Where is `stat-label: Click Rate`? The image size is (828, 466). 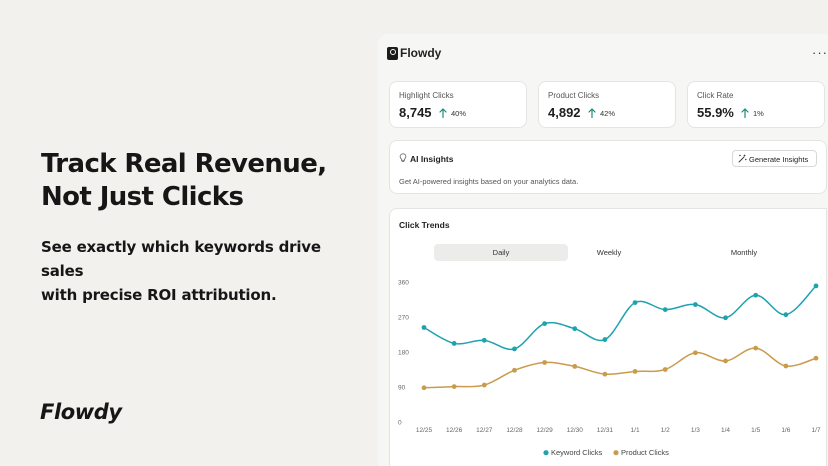
stat-label: Click Rate is located at coordinates (715, 95).